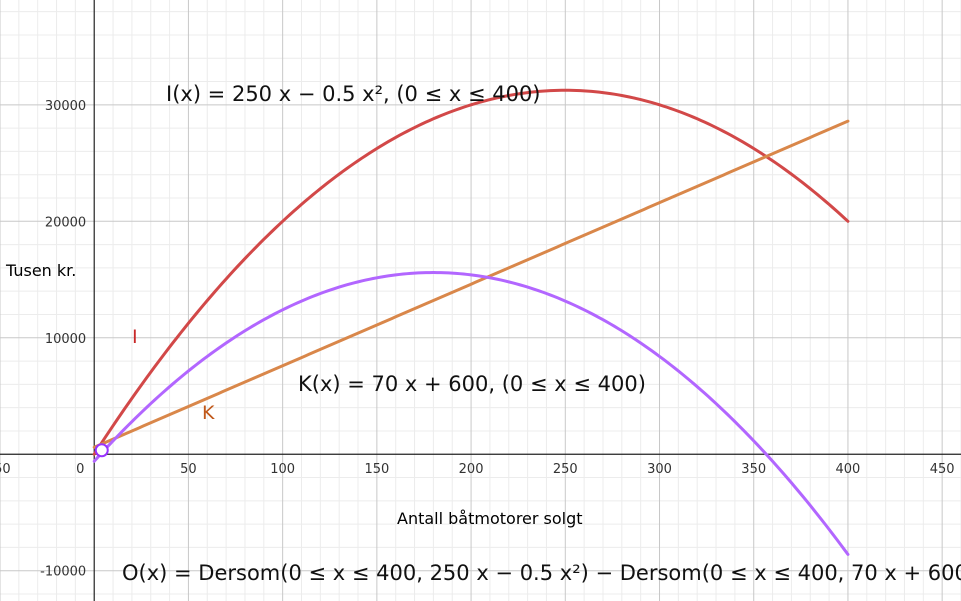  What do you see at coordinates (65, 339) in the screenshot?
I see `y-tick-label: 10000` at bounding box center [65, 339].